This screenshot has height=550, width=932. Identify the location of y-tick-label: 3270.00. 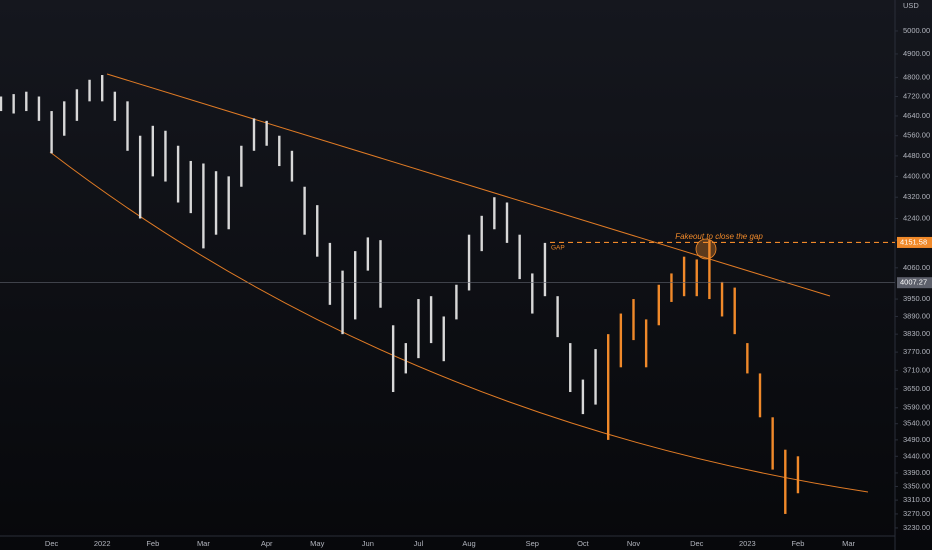
(916, 513).